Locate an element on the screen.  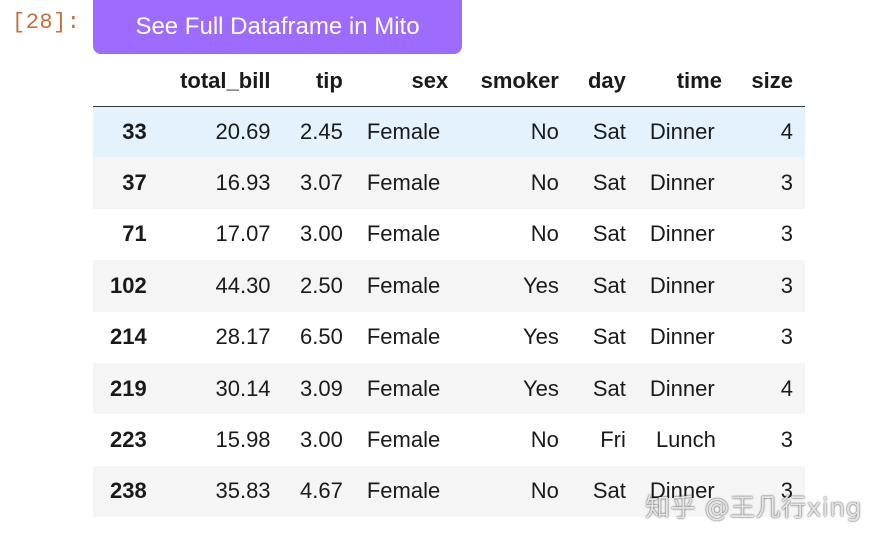
cell-total-bill: 17.07 is located at coordinates (243, 234).